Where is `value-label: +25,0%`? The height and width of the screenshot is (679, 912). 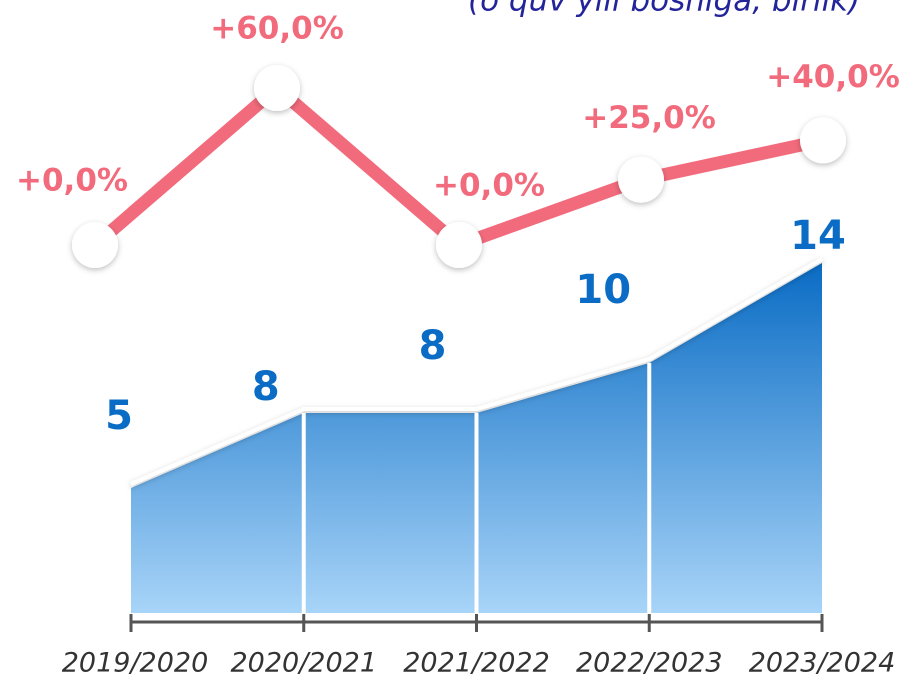
value-label: +25,0% is located at coordinates (649, 118).